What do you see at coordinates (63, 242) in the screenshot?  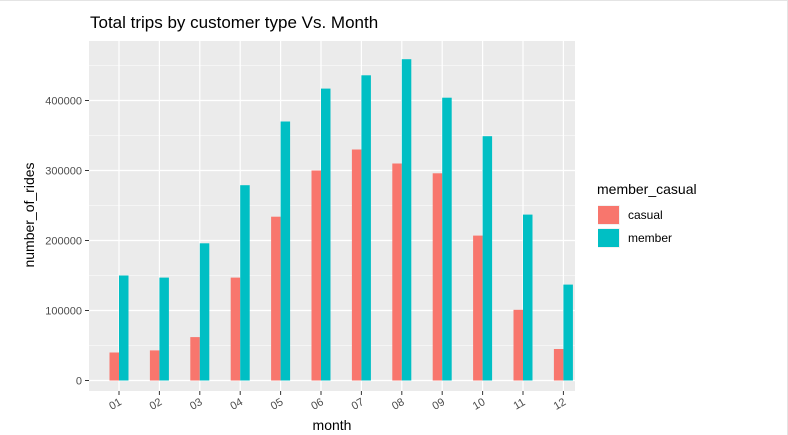 I see `y-tick-label: 200000` at bounding box center [63, 242].